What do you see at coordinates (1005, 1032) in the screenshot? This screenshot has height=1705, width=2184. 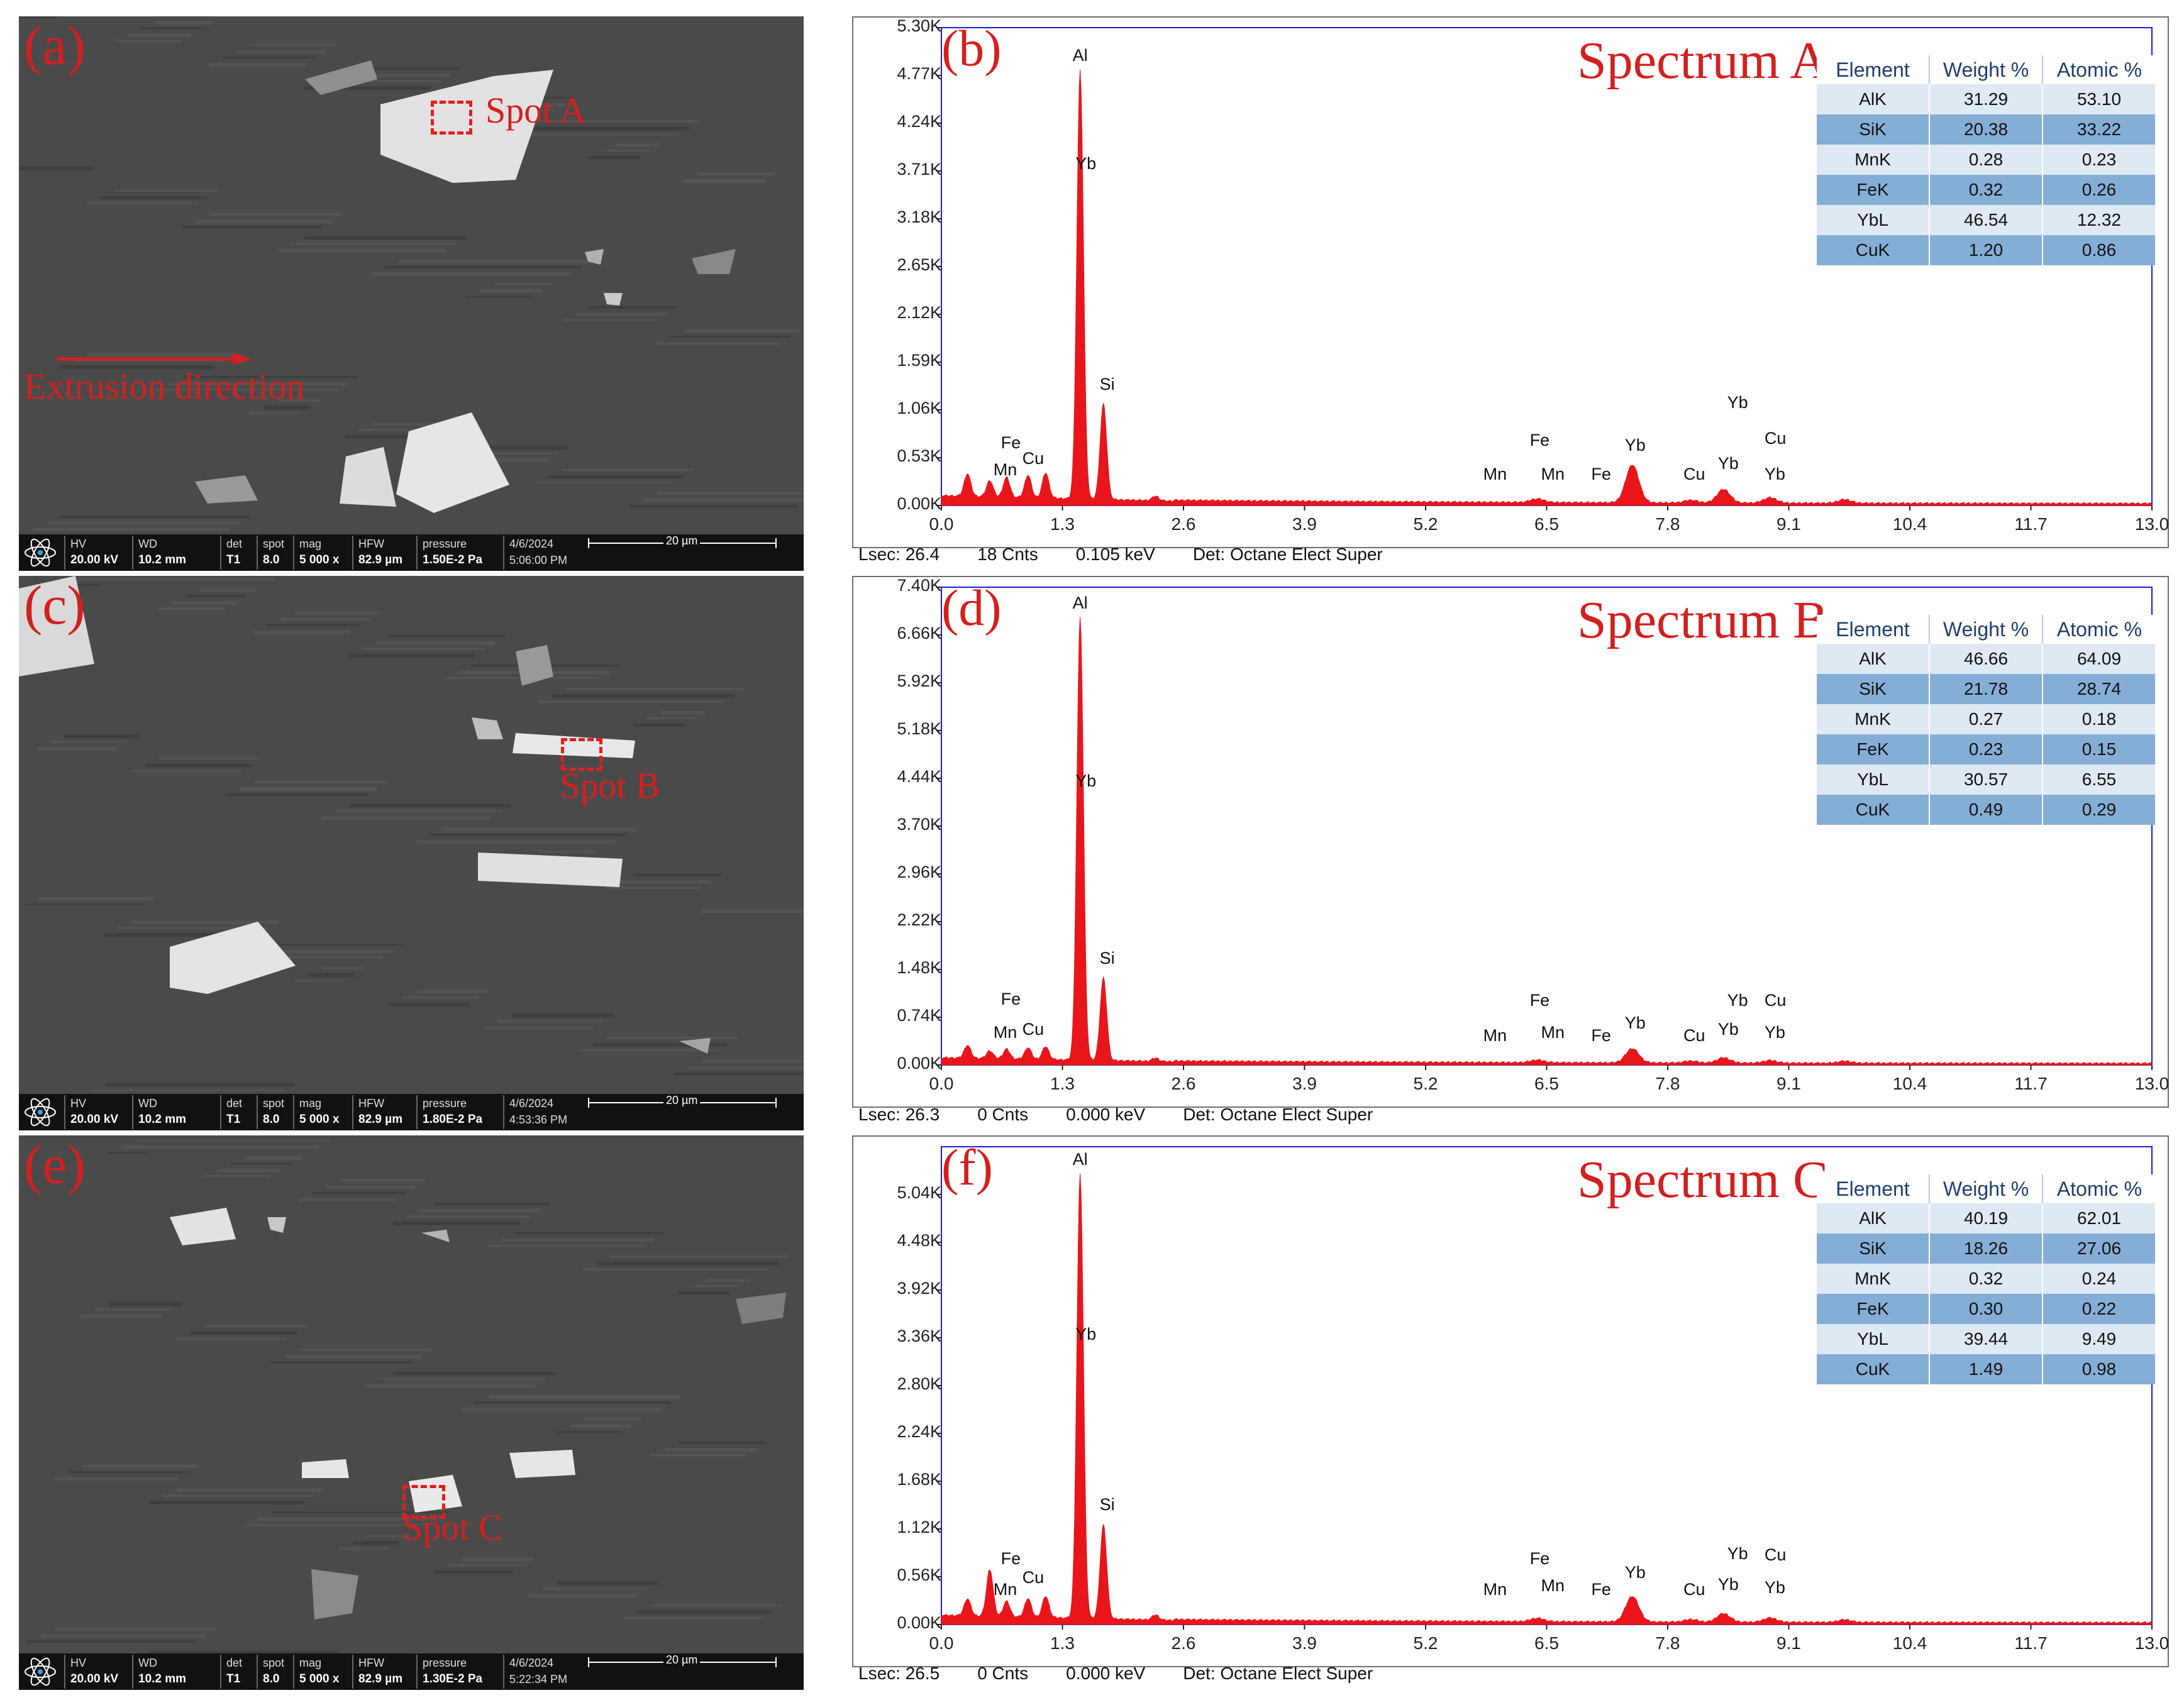 I see `element-peak-label: Mn` at bounding box center [1005, 1032].